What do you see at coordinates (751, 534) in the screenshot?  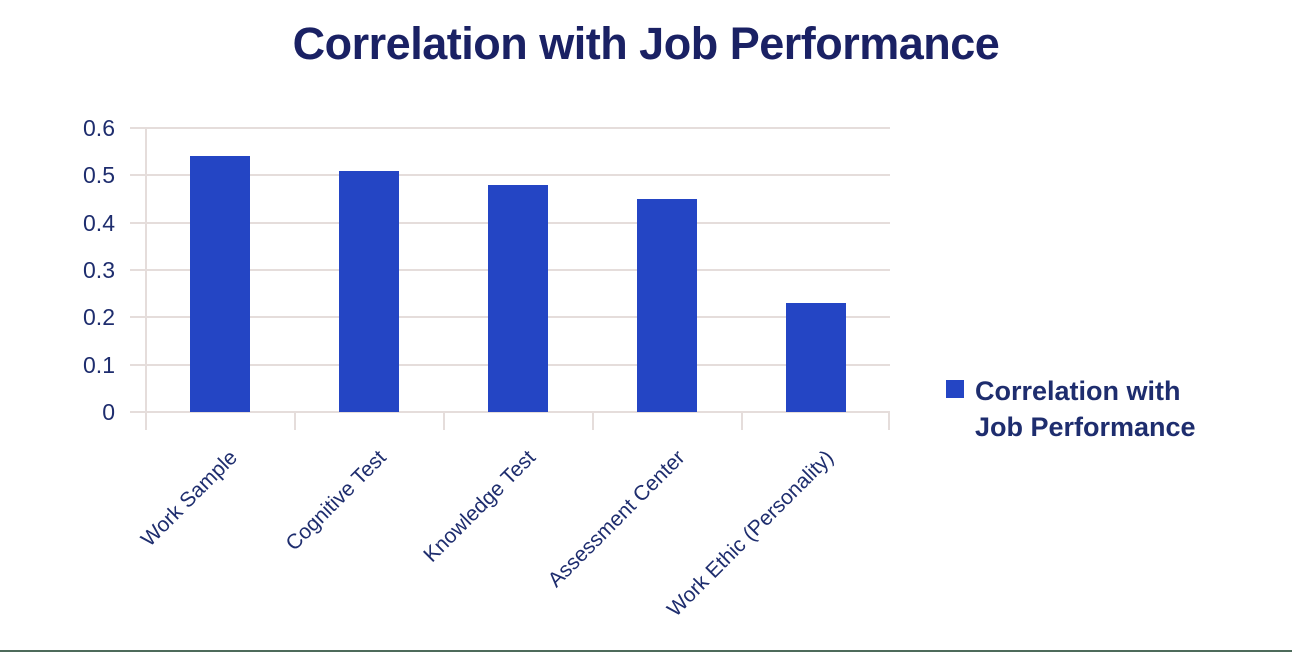 I see `x-axis-category-label-text: Work Ethic (Personality)` at bounding box center [751, 534].